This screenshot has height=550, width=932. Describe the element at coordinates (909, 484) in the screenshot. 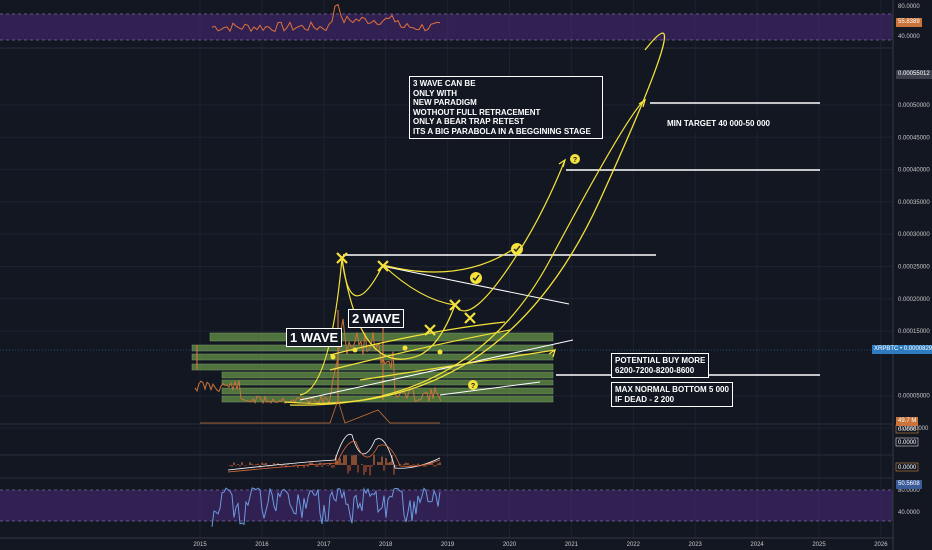

I see `rsi-tag: 50.5608` at that location.